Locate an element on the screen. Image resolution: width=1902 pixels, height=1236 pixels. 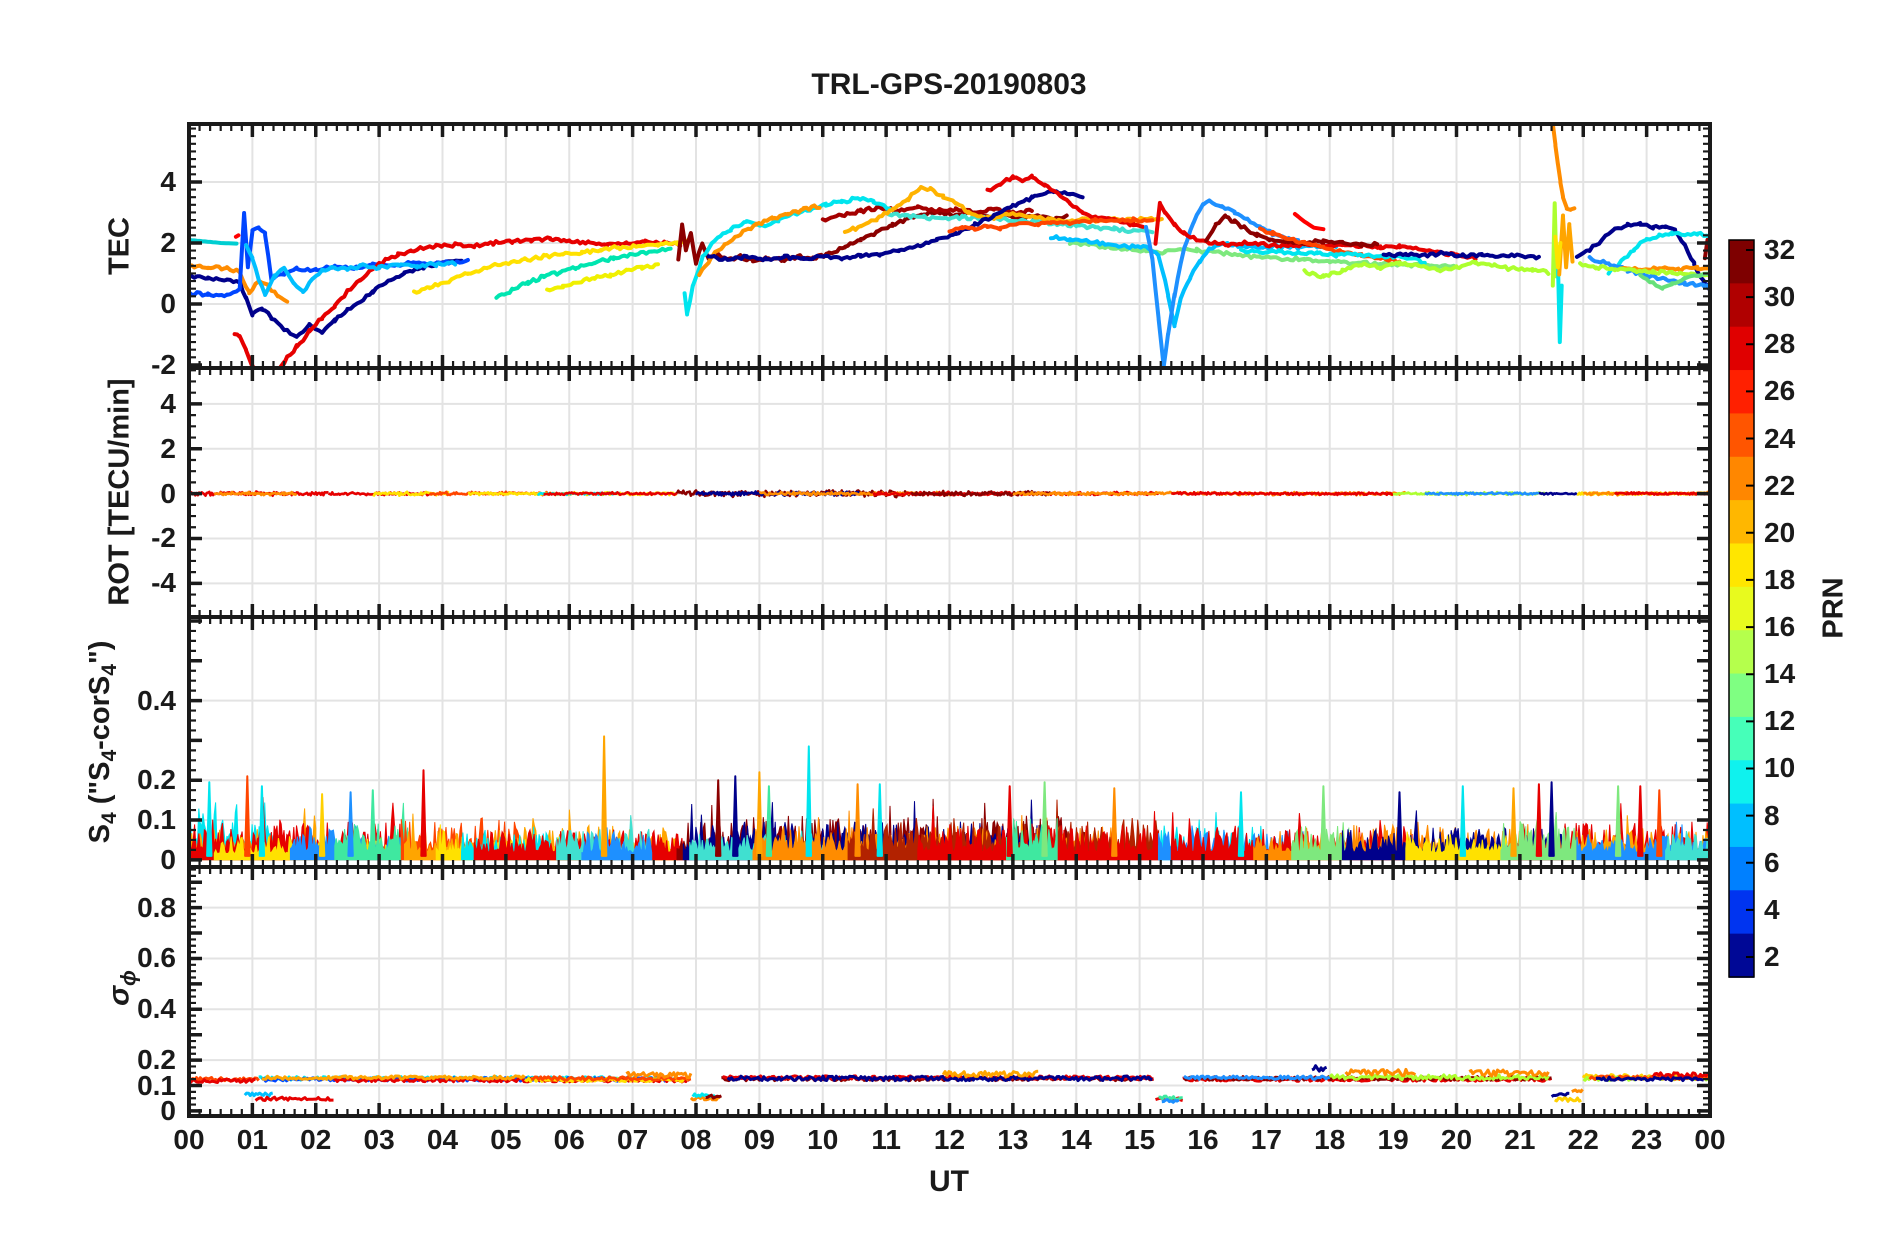
colorbar-tick-label: 24 is located at coordinates (1780, 438).